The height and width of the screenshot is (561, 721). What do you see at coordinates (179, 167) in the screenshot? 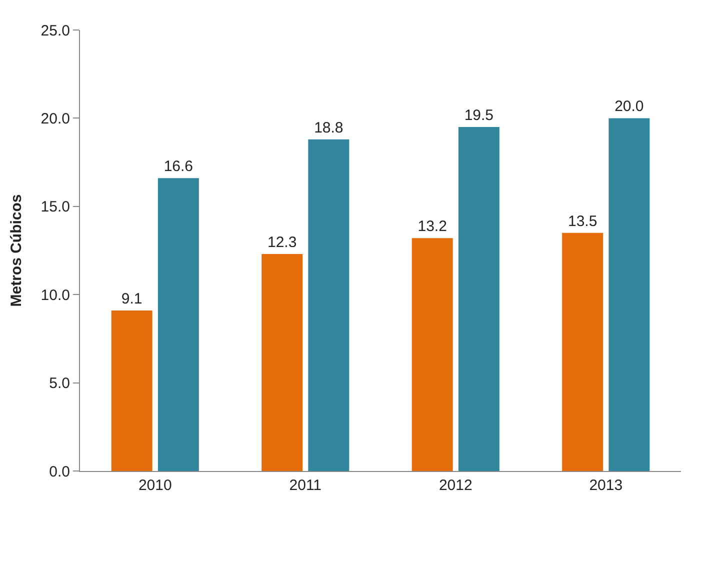
I see `data-label: 16.6` at bounding box center [179, 167].